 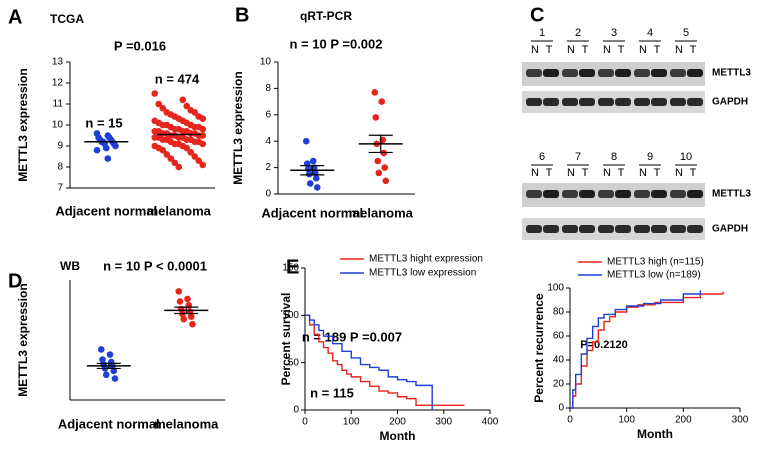 What do you see at coordinates (654, 275) in the screenshot?
I see `legend-label: METTL3 low (n=189)` at bounding box center [654, 275].